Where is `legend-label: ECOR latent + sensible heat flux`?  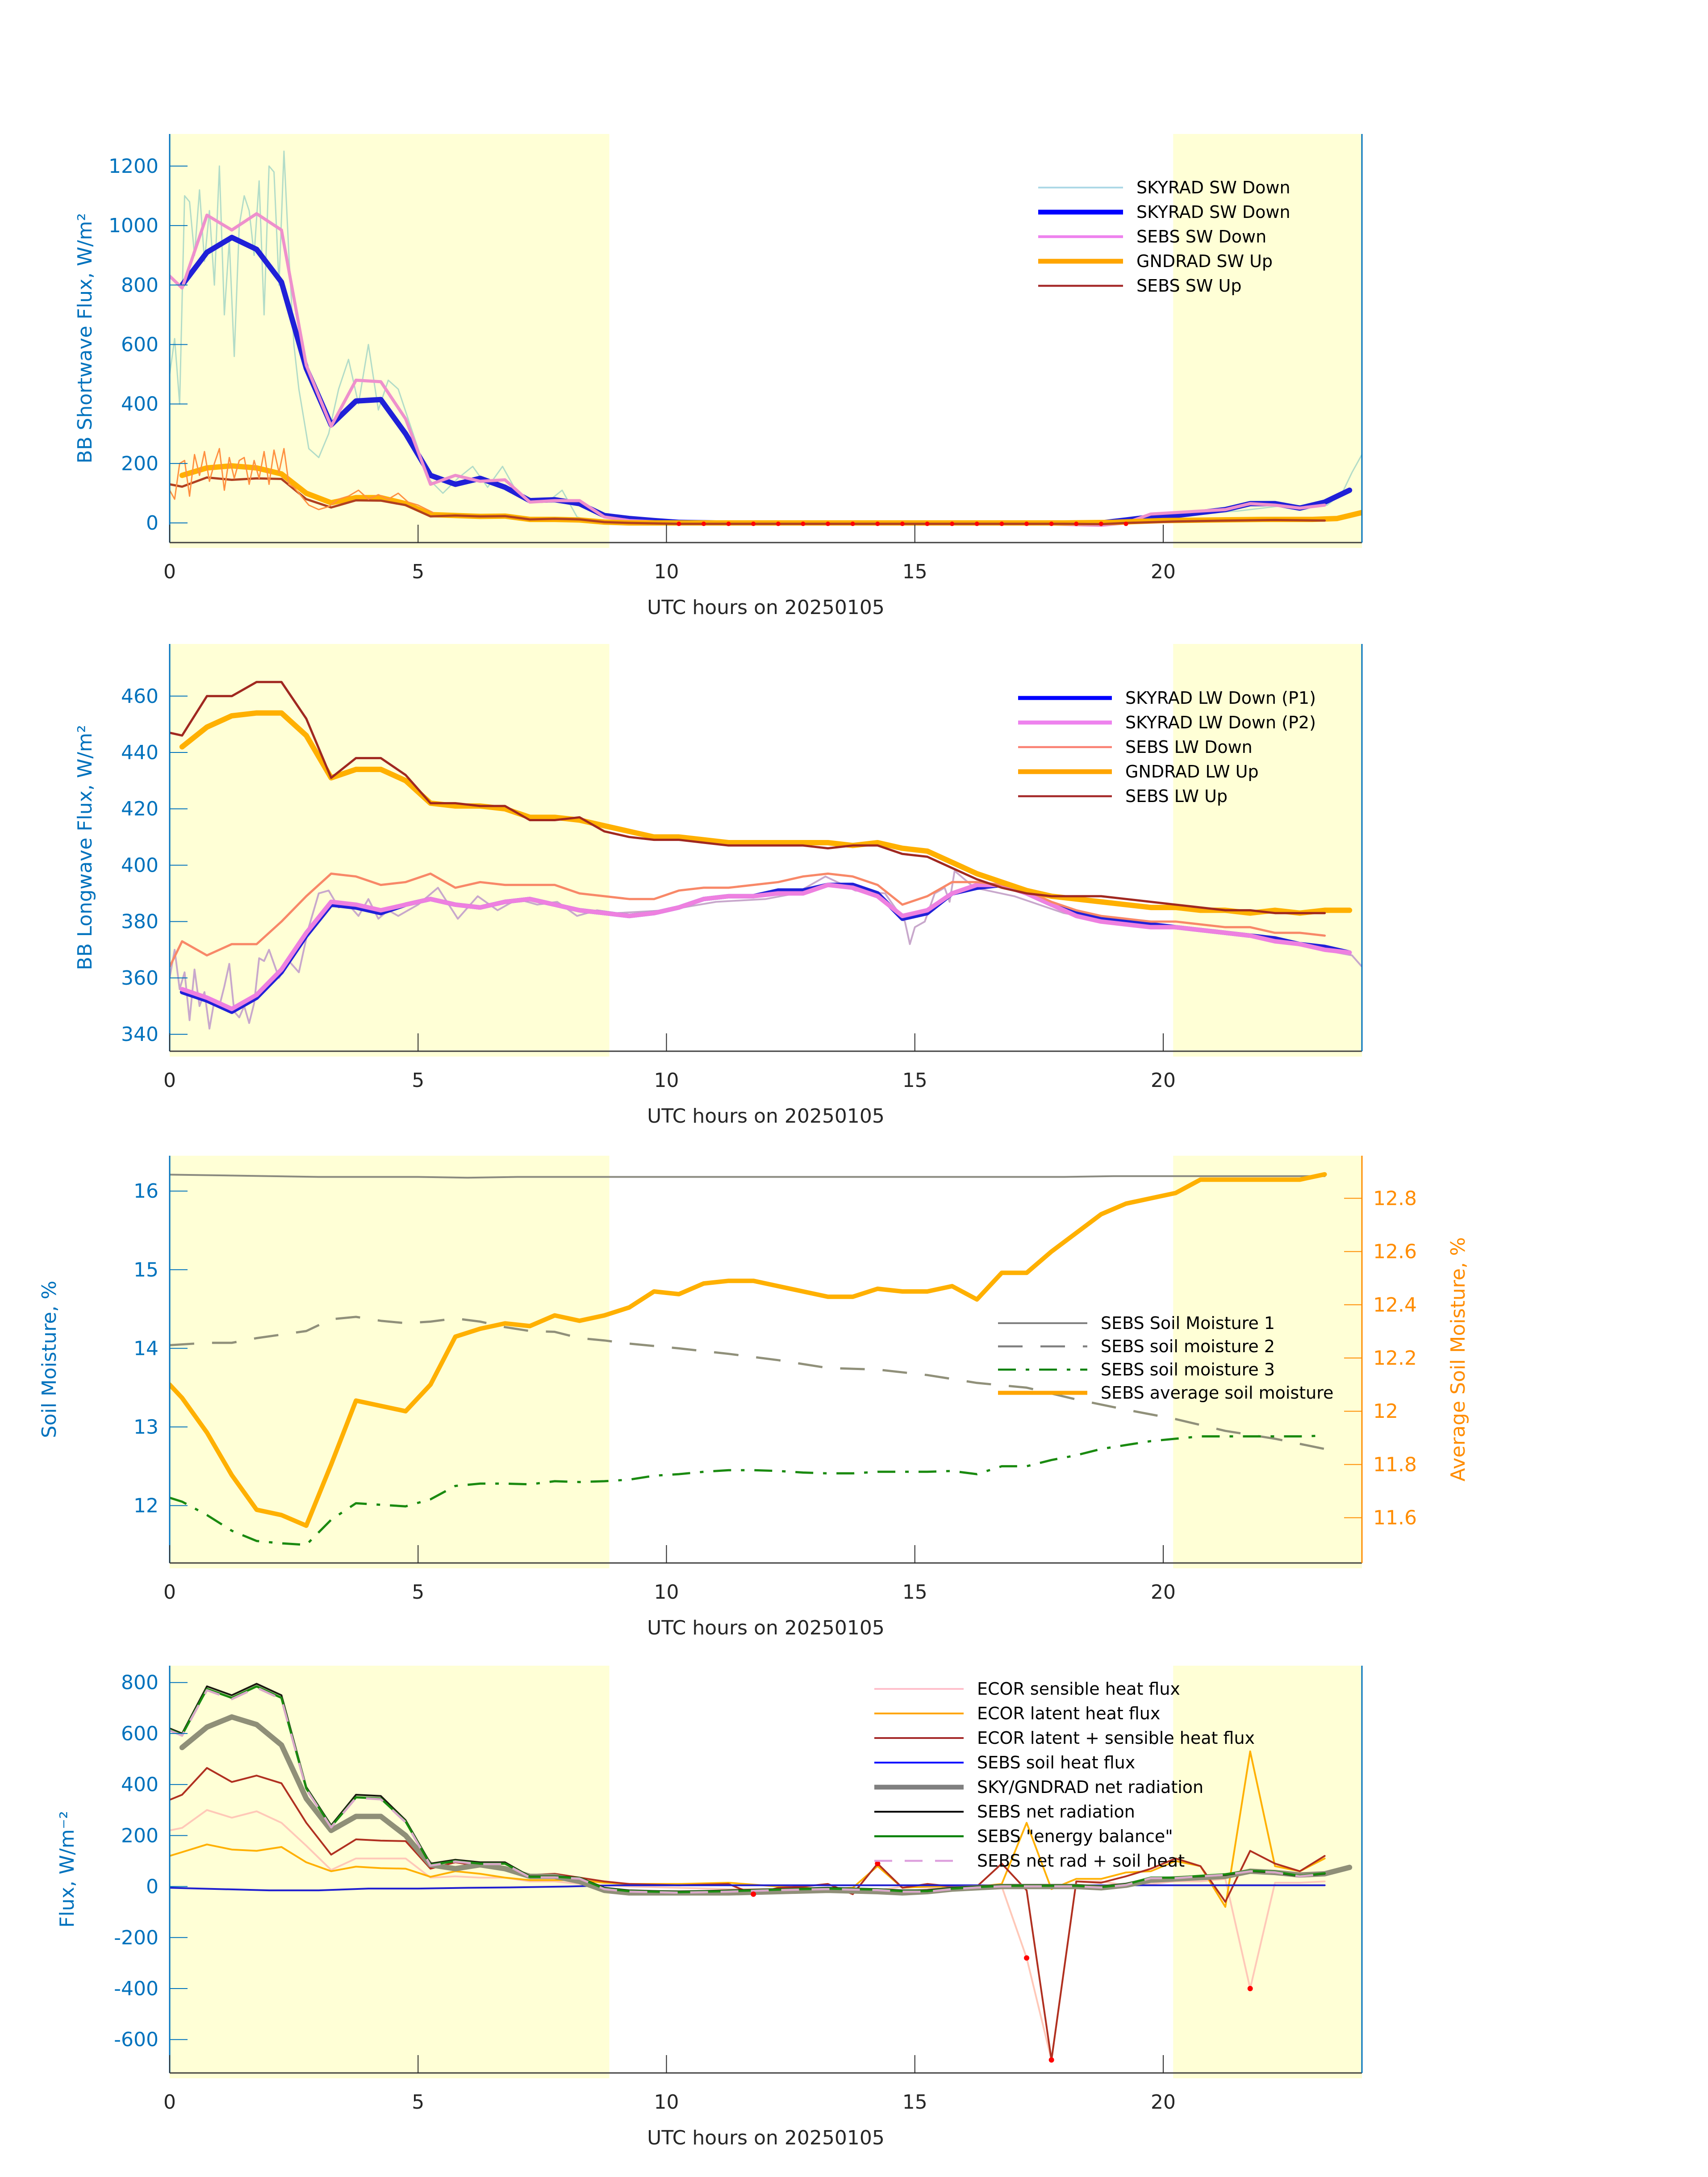 legend-label: ECOR latent + sensible heat flux is located at coordinates (1116, 1738).